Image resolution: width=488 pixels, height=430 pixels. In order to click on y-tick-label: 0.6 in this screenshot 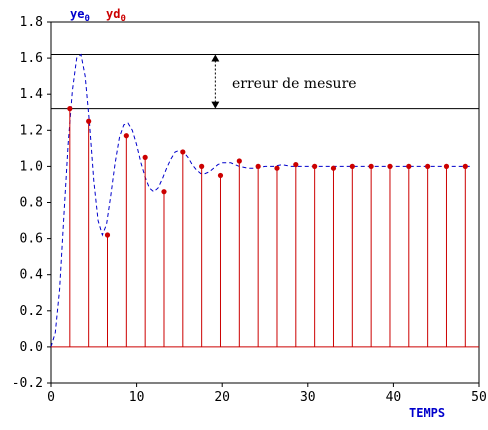, I will do `click(31, 239)`.